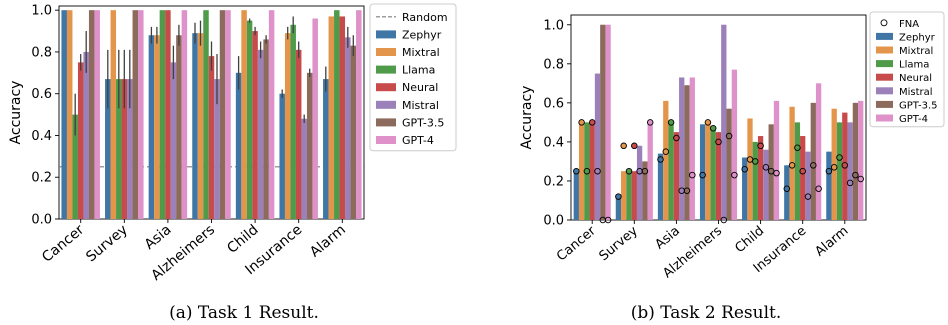 The width and height of the screenshot is (948, 325). What do you see at coordinates (304, 168) in the screenshot?
I see `bar-mistral-insurance` at bounding box center [304, 168].